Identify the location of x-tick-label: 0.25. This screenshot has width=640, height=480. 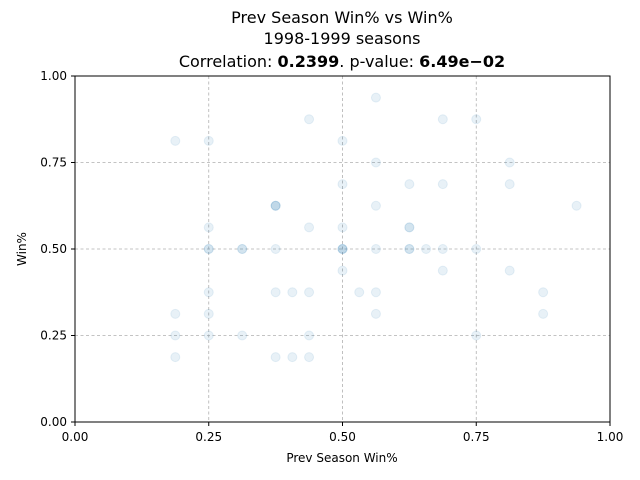
(208, 437).